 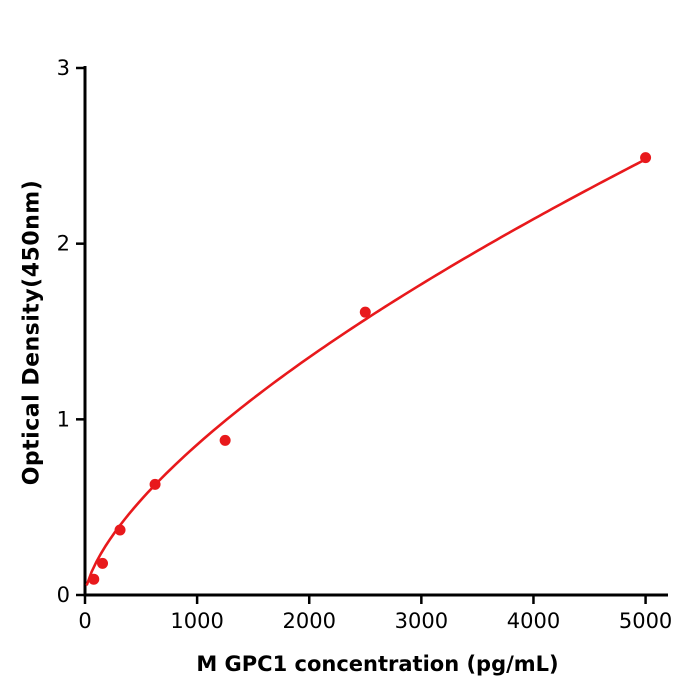 What do you see at coordinates (645, 621) in the screenshot?
I see `x-tick-label: 5000` at bounding box center [645, 621].